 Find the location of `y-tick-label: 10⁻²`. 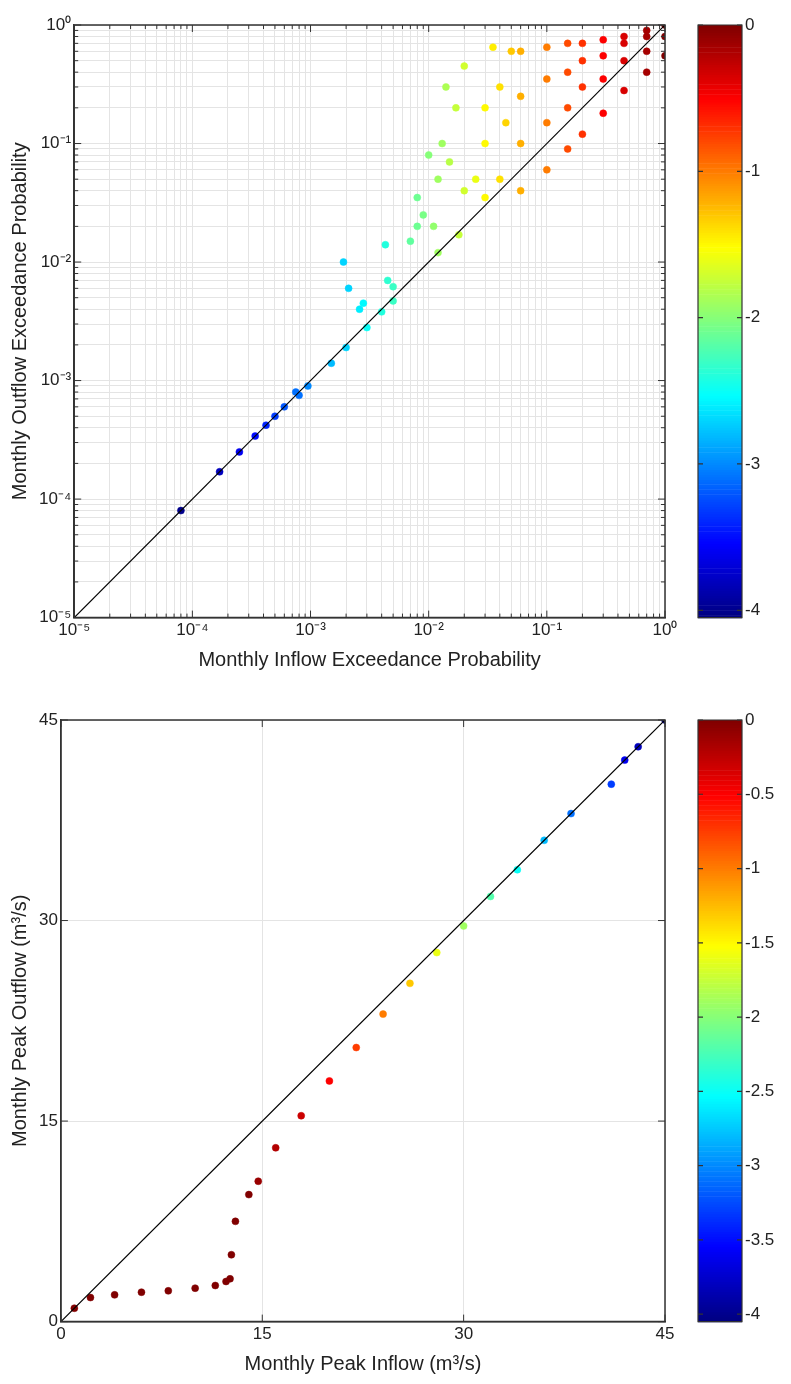

y-tick-label: 10⁻² is located at coordinates (56, 261).